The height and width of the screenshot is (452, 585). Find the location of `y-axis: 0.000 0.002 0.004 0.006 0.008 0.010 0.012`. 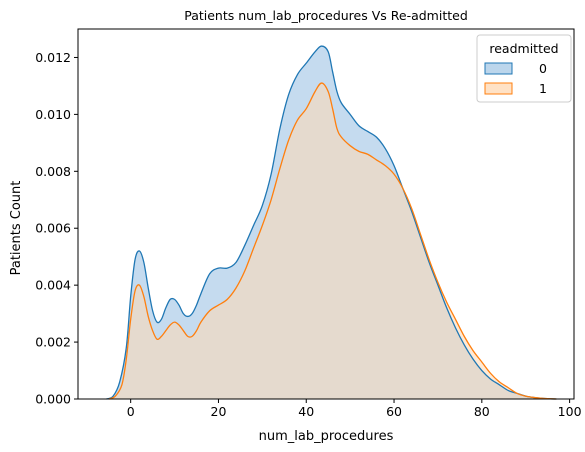

y-axis: 0.000 0.002 0.004 0.006 0.008 0.010 0.012 is located at coordinates (56, 228).